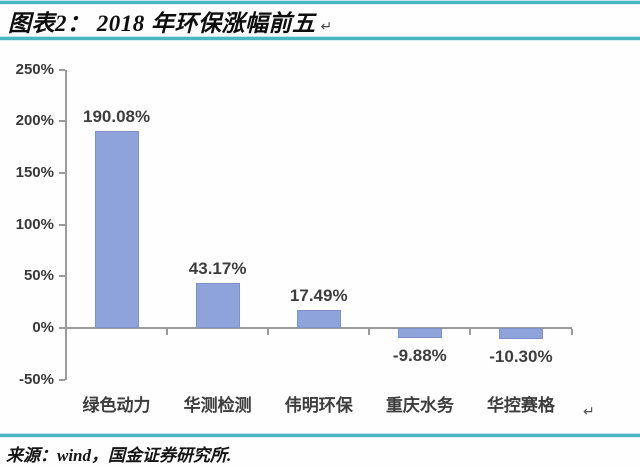 The height and width of the screenshot is (466, 640). Describe the element at coordinates (116, 405) in the screenshot. I see `category-label: 绿色动力` at that location.